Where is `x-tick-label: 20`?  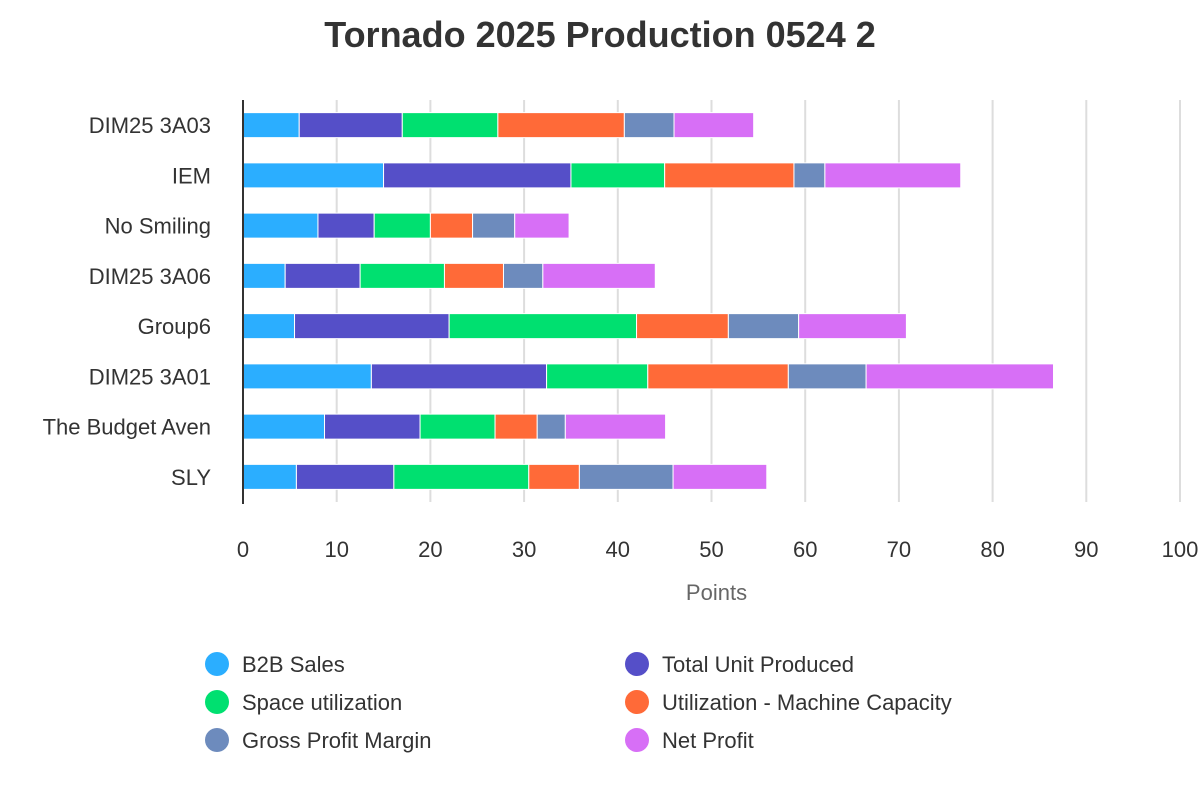 x-tick-label: 20 is located at coordinates (430, 549).